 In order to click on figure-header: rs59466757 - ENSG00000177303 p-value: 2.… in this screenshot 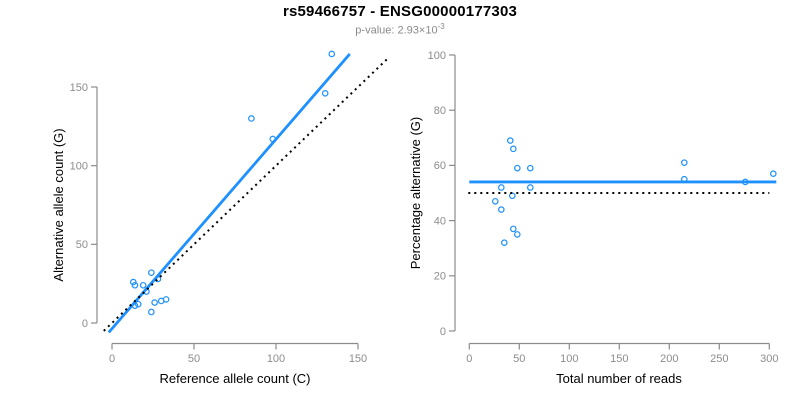, I will do `click(400, 20)`.